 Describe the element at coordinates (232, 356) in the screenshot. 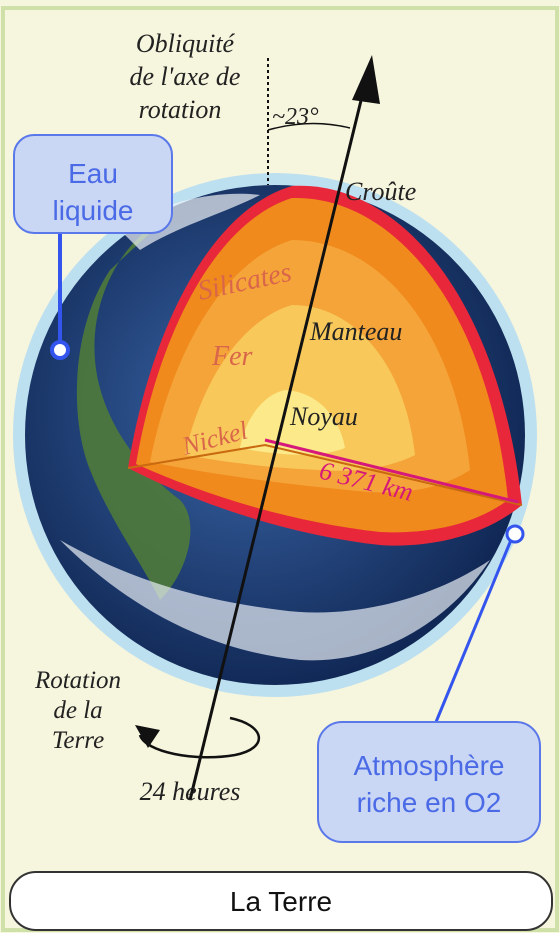

I see `iron-label: Fer` at that location.